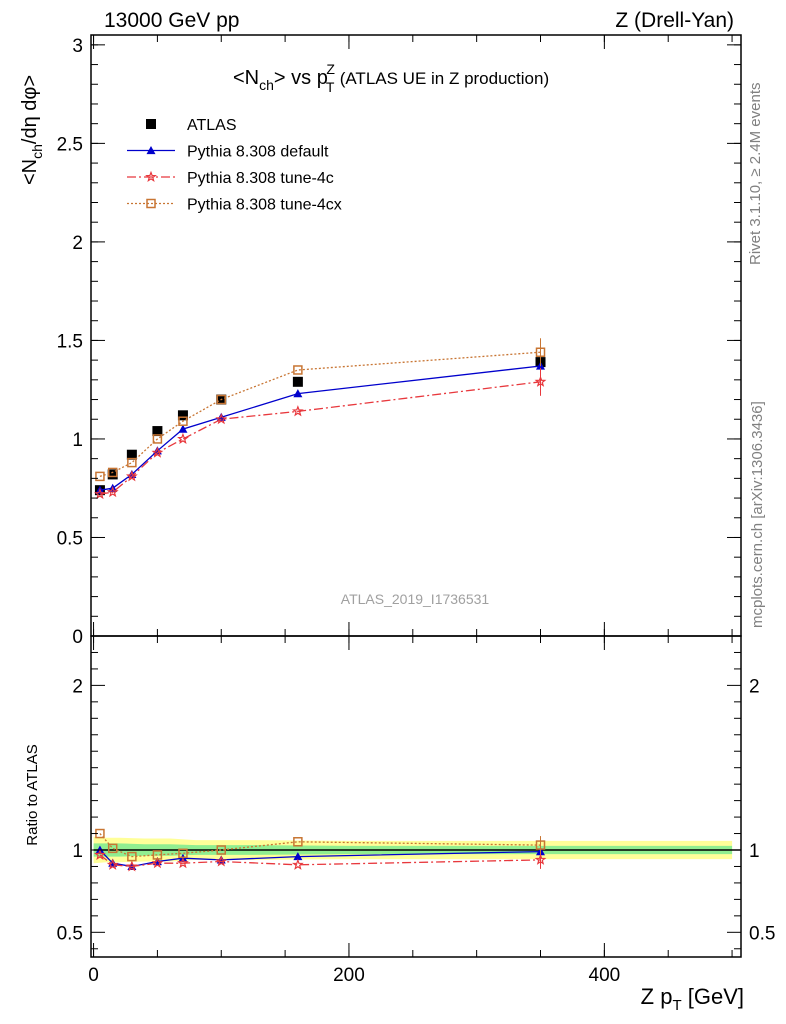 The height and width of the screenshot is (1024, 786). I want to click on y-tick-label: 1, so click(77, 440).